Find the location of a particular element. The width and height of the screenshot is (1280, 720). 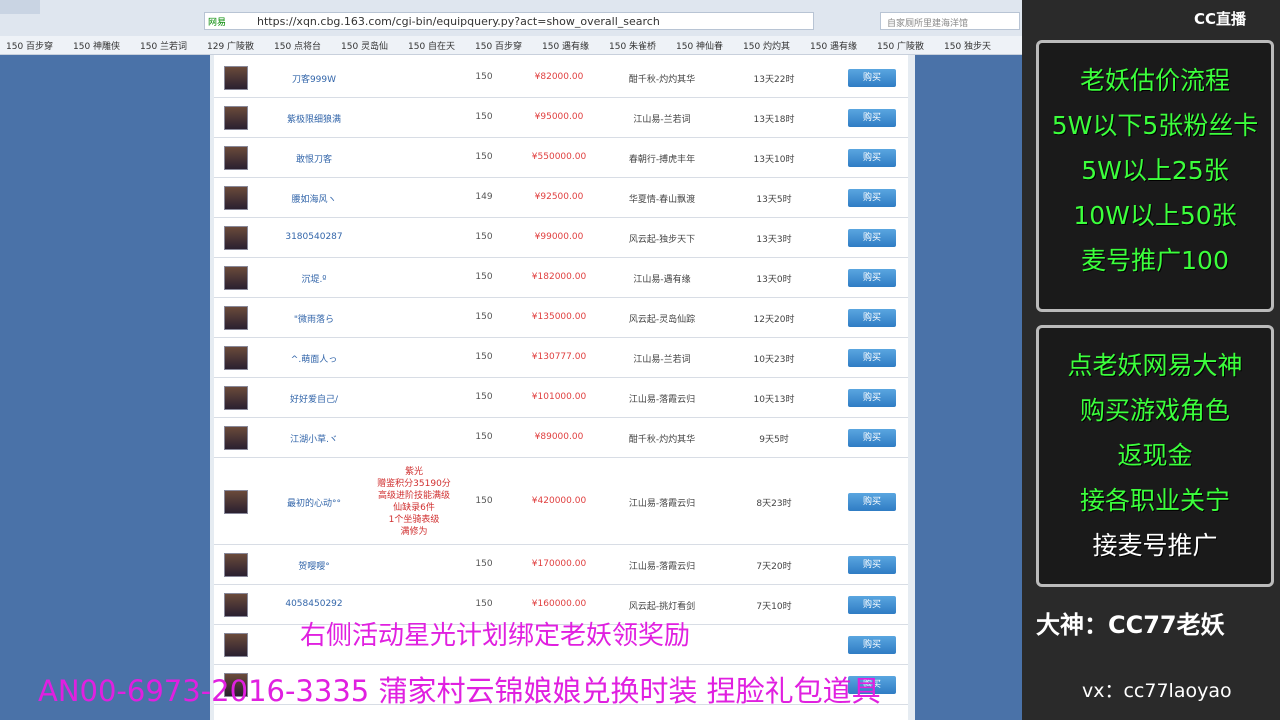

bookmark: 150 灼灼其 is located at coordinates (767, 47).